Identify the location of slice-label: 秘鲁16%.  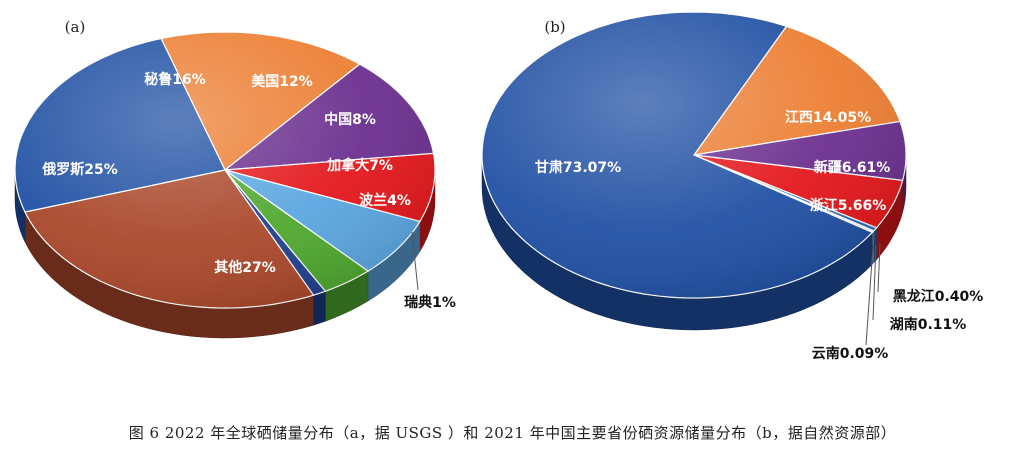
(175, 79).